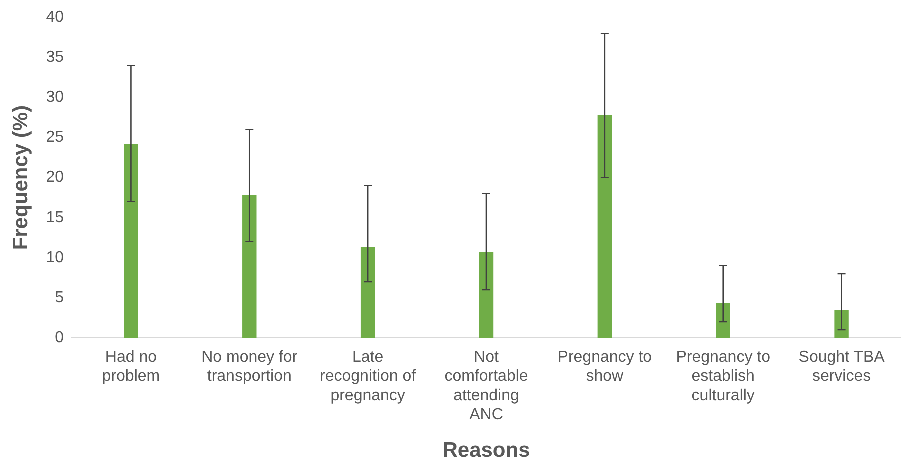 Image resolution: width=911 pixels, height=468 pixels. I want to click on y-tick-label: 15, so click(55, 217).